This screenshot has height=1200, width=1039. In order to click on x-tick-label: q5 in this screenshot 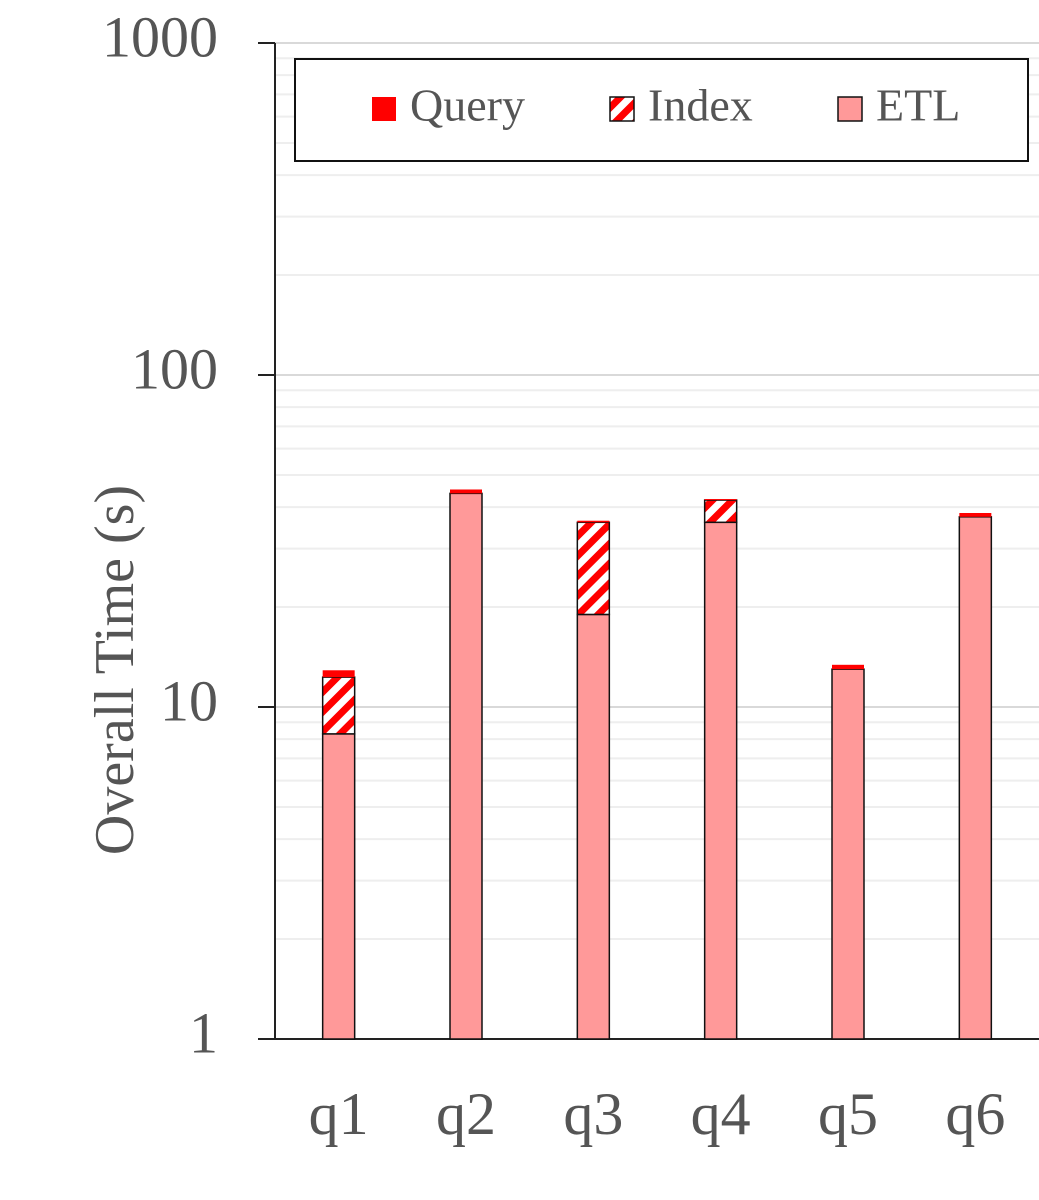, I will do `click(848, 1114)`.